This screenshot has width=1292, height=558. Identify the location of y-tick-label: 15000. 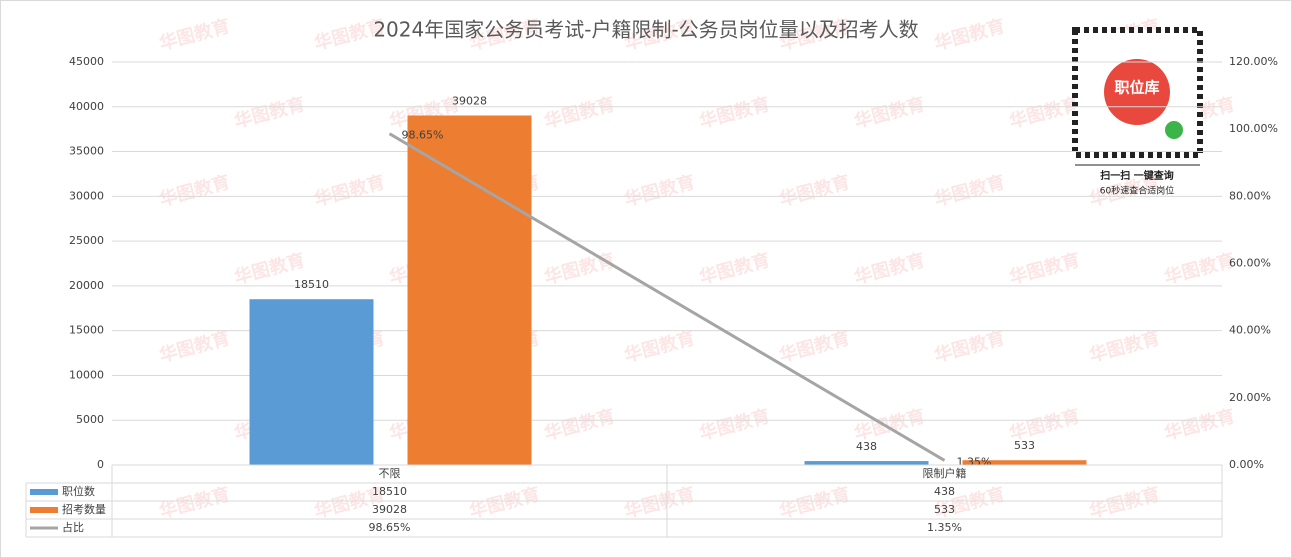
(86, 330).